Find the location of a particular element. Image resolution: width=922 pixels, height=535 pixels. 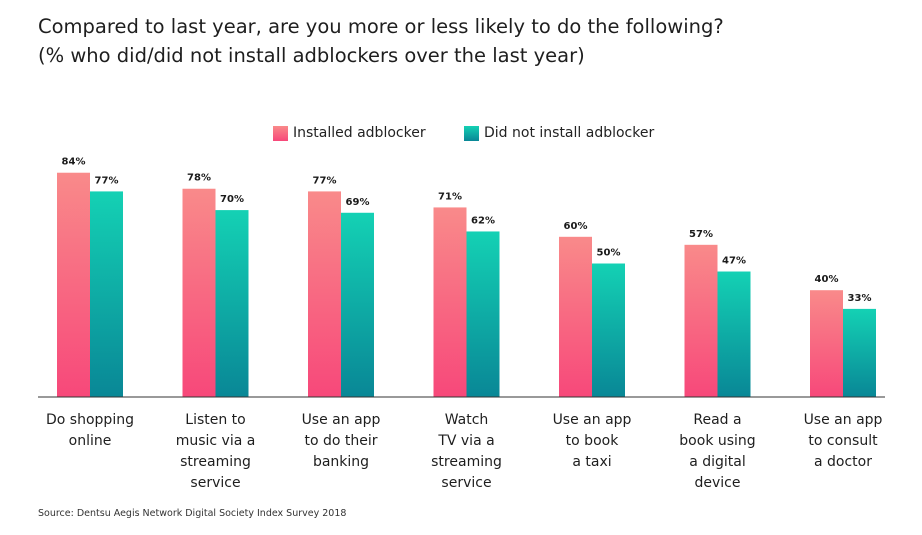

data-label-installed-6: 57% is located at coordinates (701, 234).